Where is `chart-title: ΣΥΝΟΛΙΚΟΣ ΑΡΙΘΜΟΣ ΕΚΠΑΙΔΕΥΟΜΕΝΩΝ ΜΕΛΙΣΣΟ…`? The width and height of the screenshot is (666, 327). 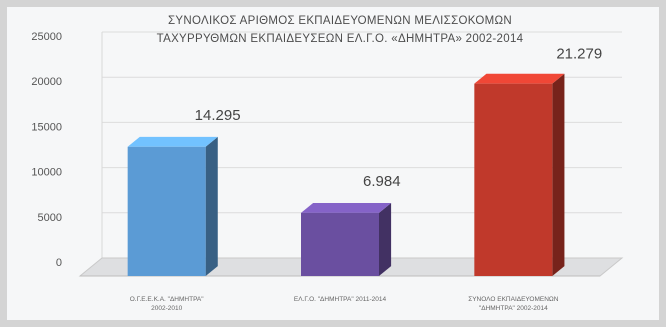
chart-title: ΣΥΝΟΛΙΚΟΣ ΑΡΙΘΜΟΣ ΕΚΠΑΙΔΕΥΟΜΕΝΩΝ ΜΕΛΙΣΣΟ… is located at coordinates (340, 21).